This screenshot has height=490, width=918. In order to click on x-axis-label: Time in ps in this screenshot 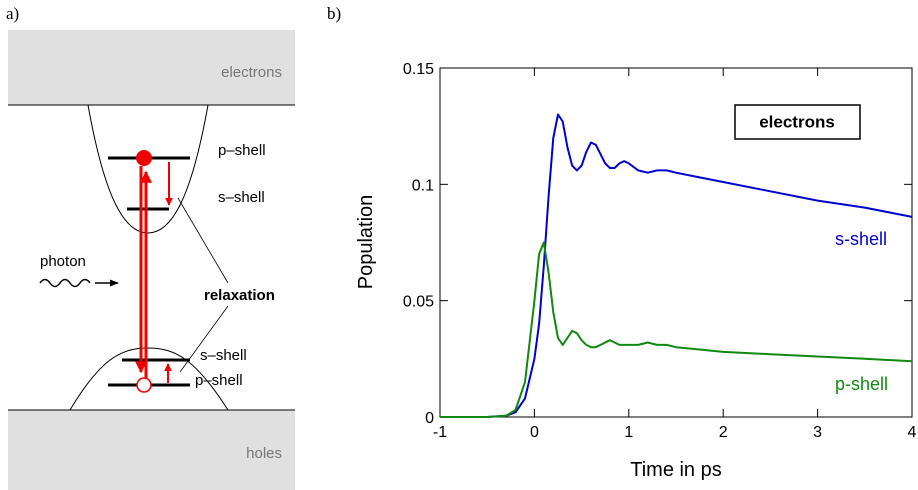, I will do `click(676, 470)`.